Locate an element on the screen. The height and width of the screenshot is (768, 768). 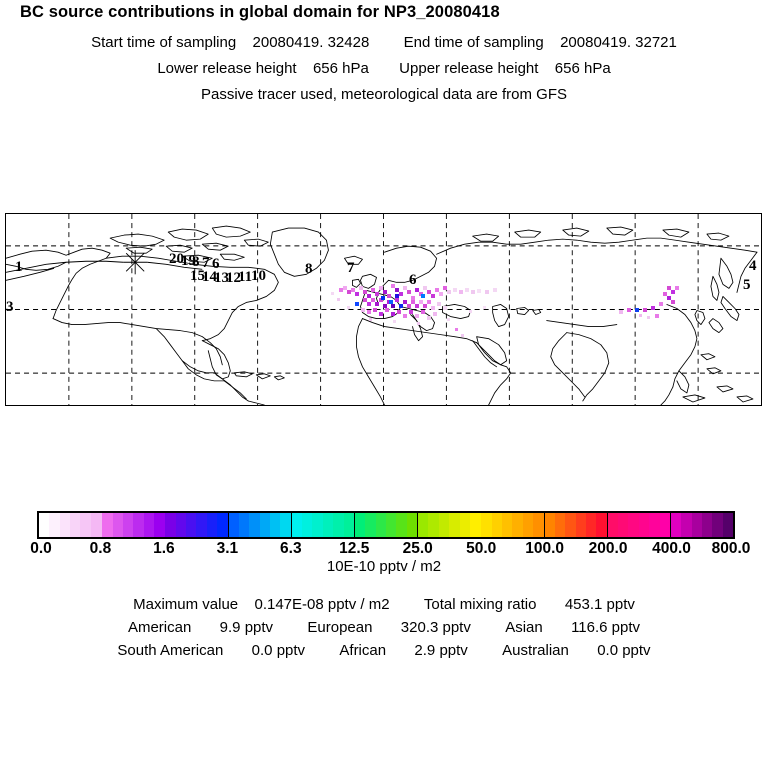
colorbar-gradient is located at coordinates (386, 525).